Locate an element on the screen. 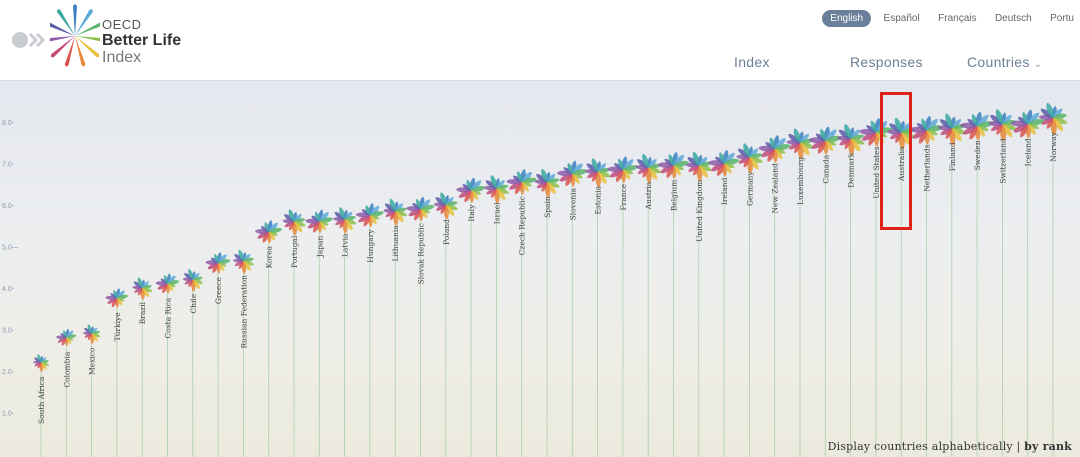  country-label: Lithuania is located at coordinates (395, 243).